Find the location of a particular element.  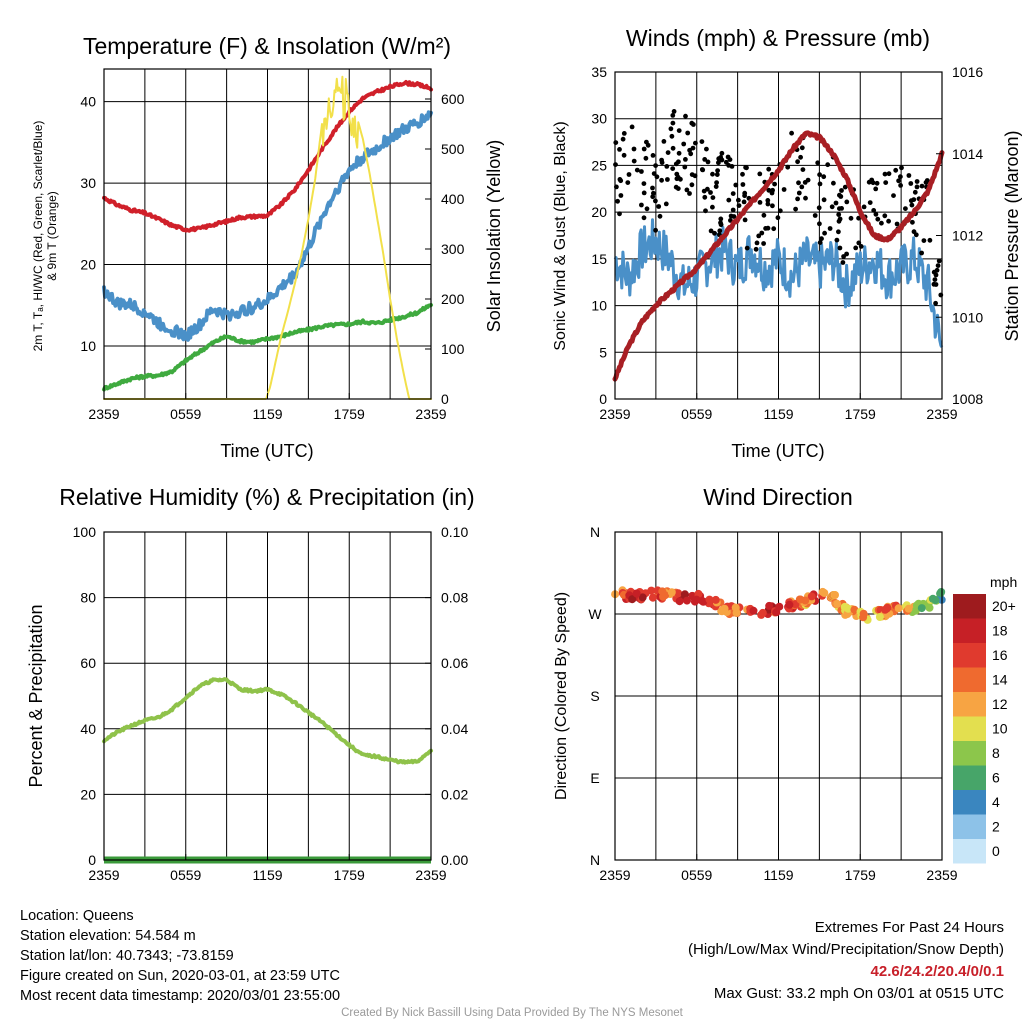

elevation-text: Station elevation: 54.584 m is located at coordinates (108, 936).